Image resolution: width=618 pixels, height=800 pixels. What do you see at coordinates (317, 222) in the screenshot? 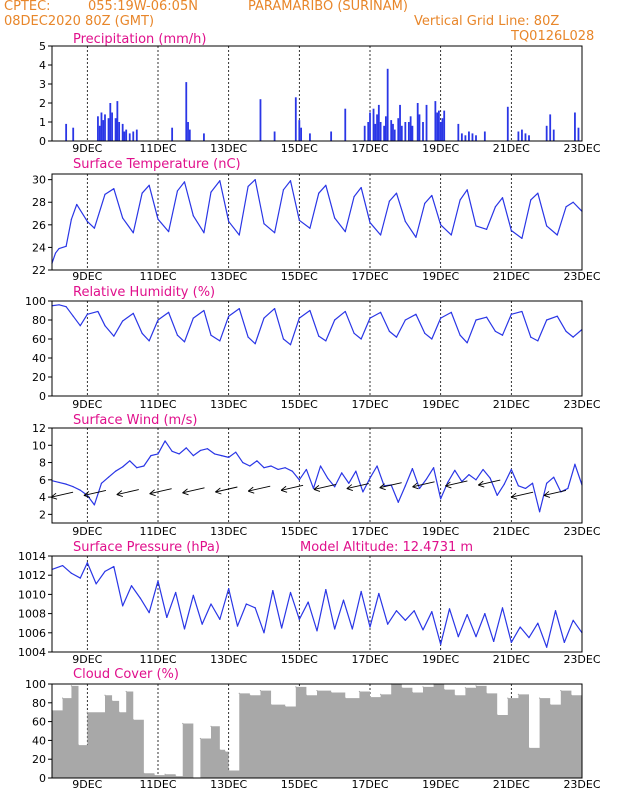
I see `temp-frame` at bounding box center [317, 222].